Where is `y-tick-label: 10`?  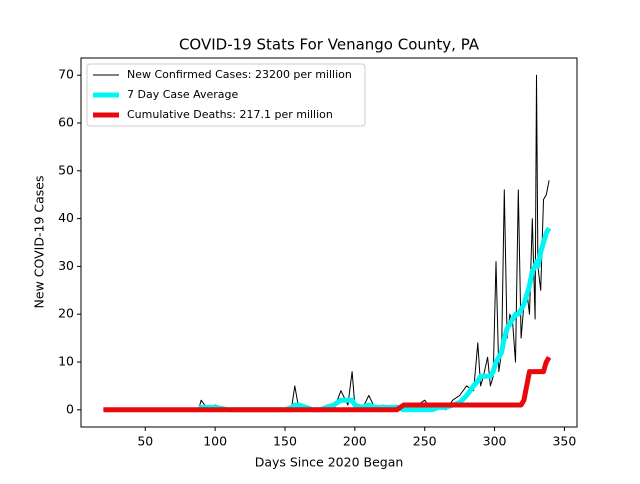
y-tick-label: 10 is located at coordinates (66, 360).